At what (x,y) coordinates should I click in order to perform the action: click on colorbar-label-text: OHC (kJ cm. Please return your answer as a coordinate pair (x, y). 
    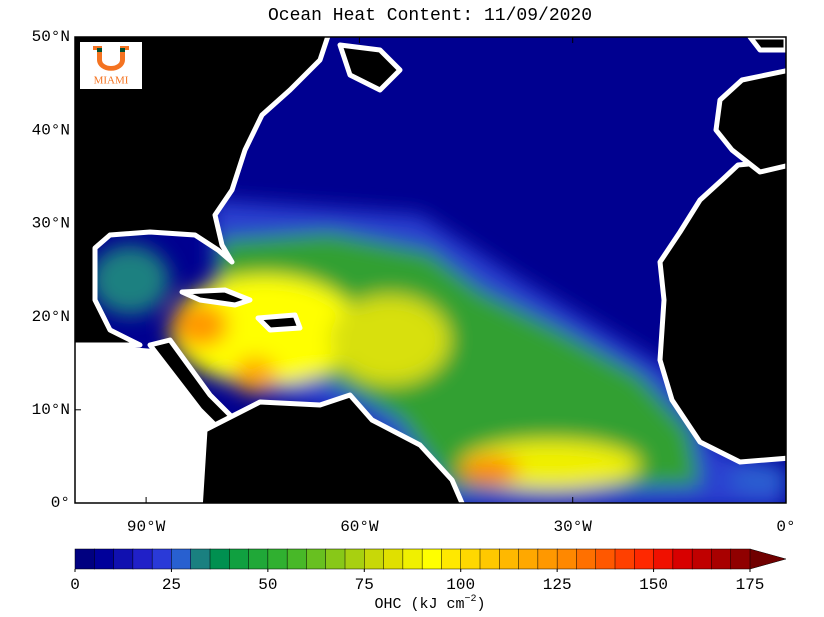
    Looking at the image, I should click on (419, 604).